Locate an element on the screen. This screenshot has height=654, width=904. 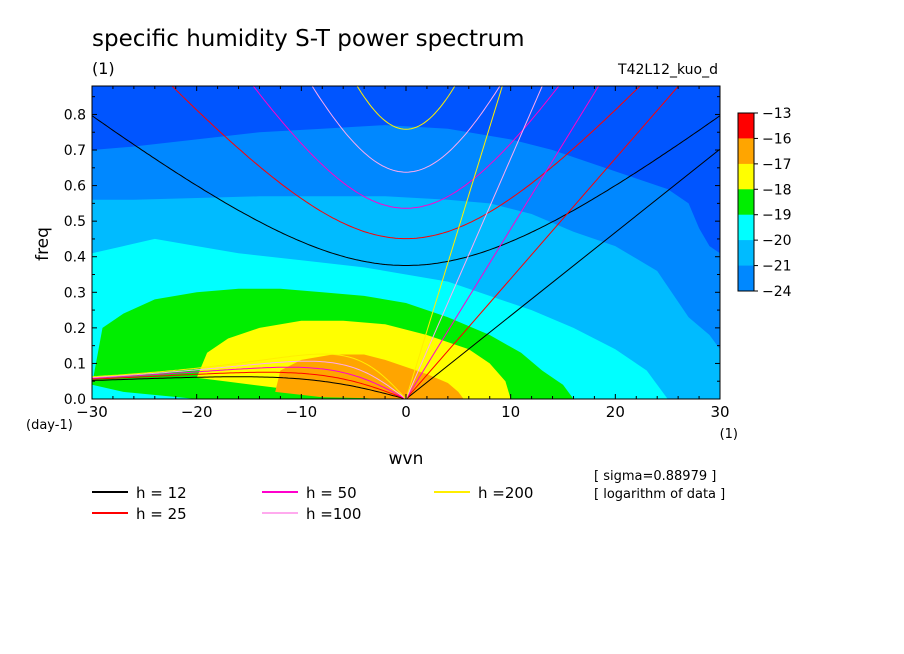
run-name-label: T42L12_kuo_d is located at coordinates (667, 70).